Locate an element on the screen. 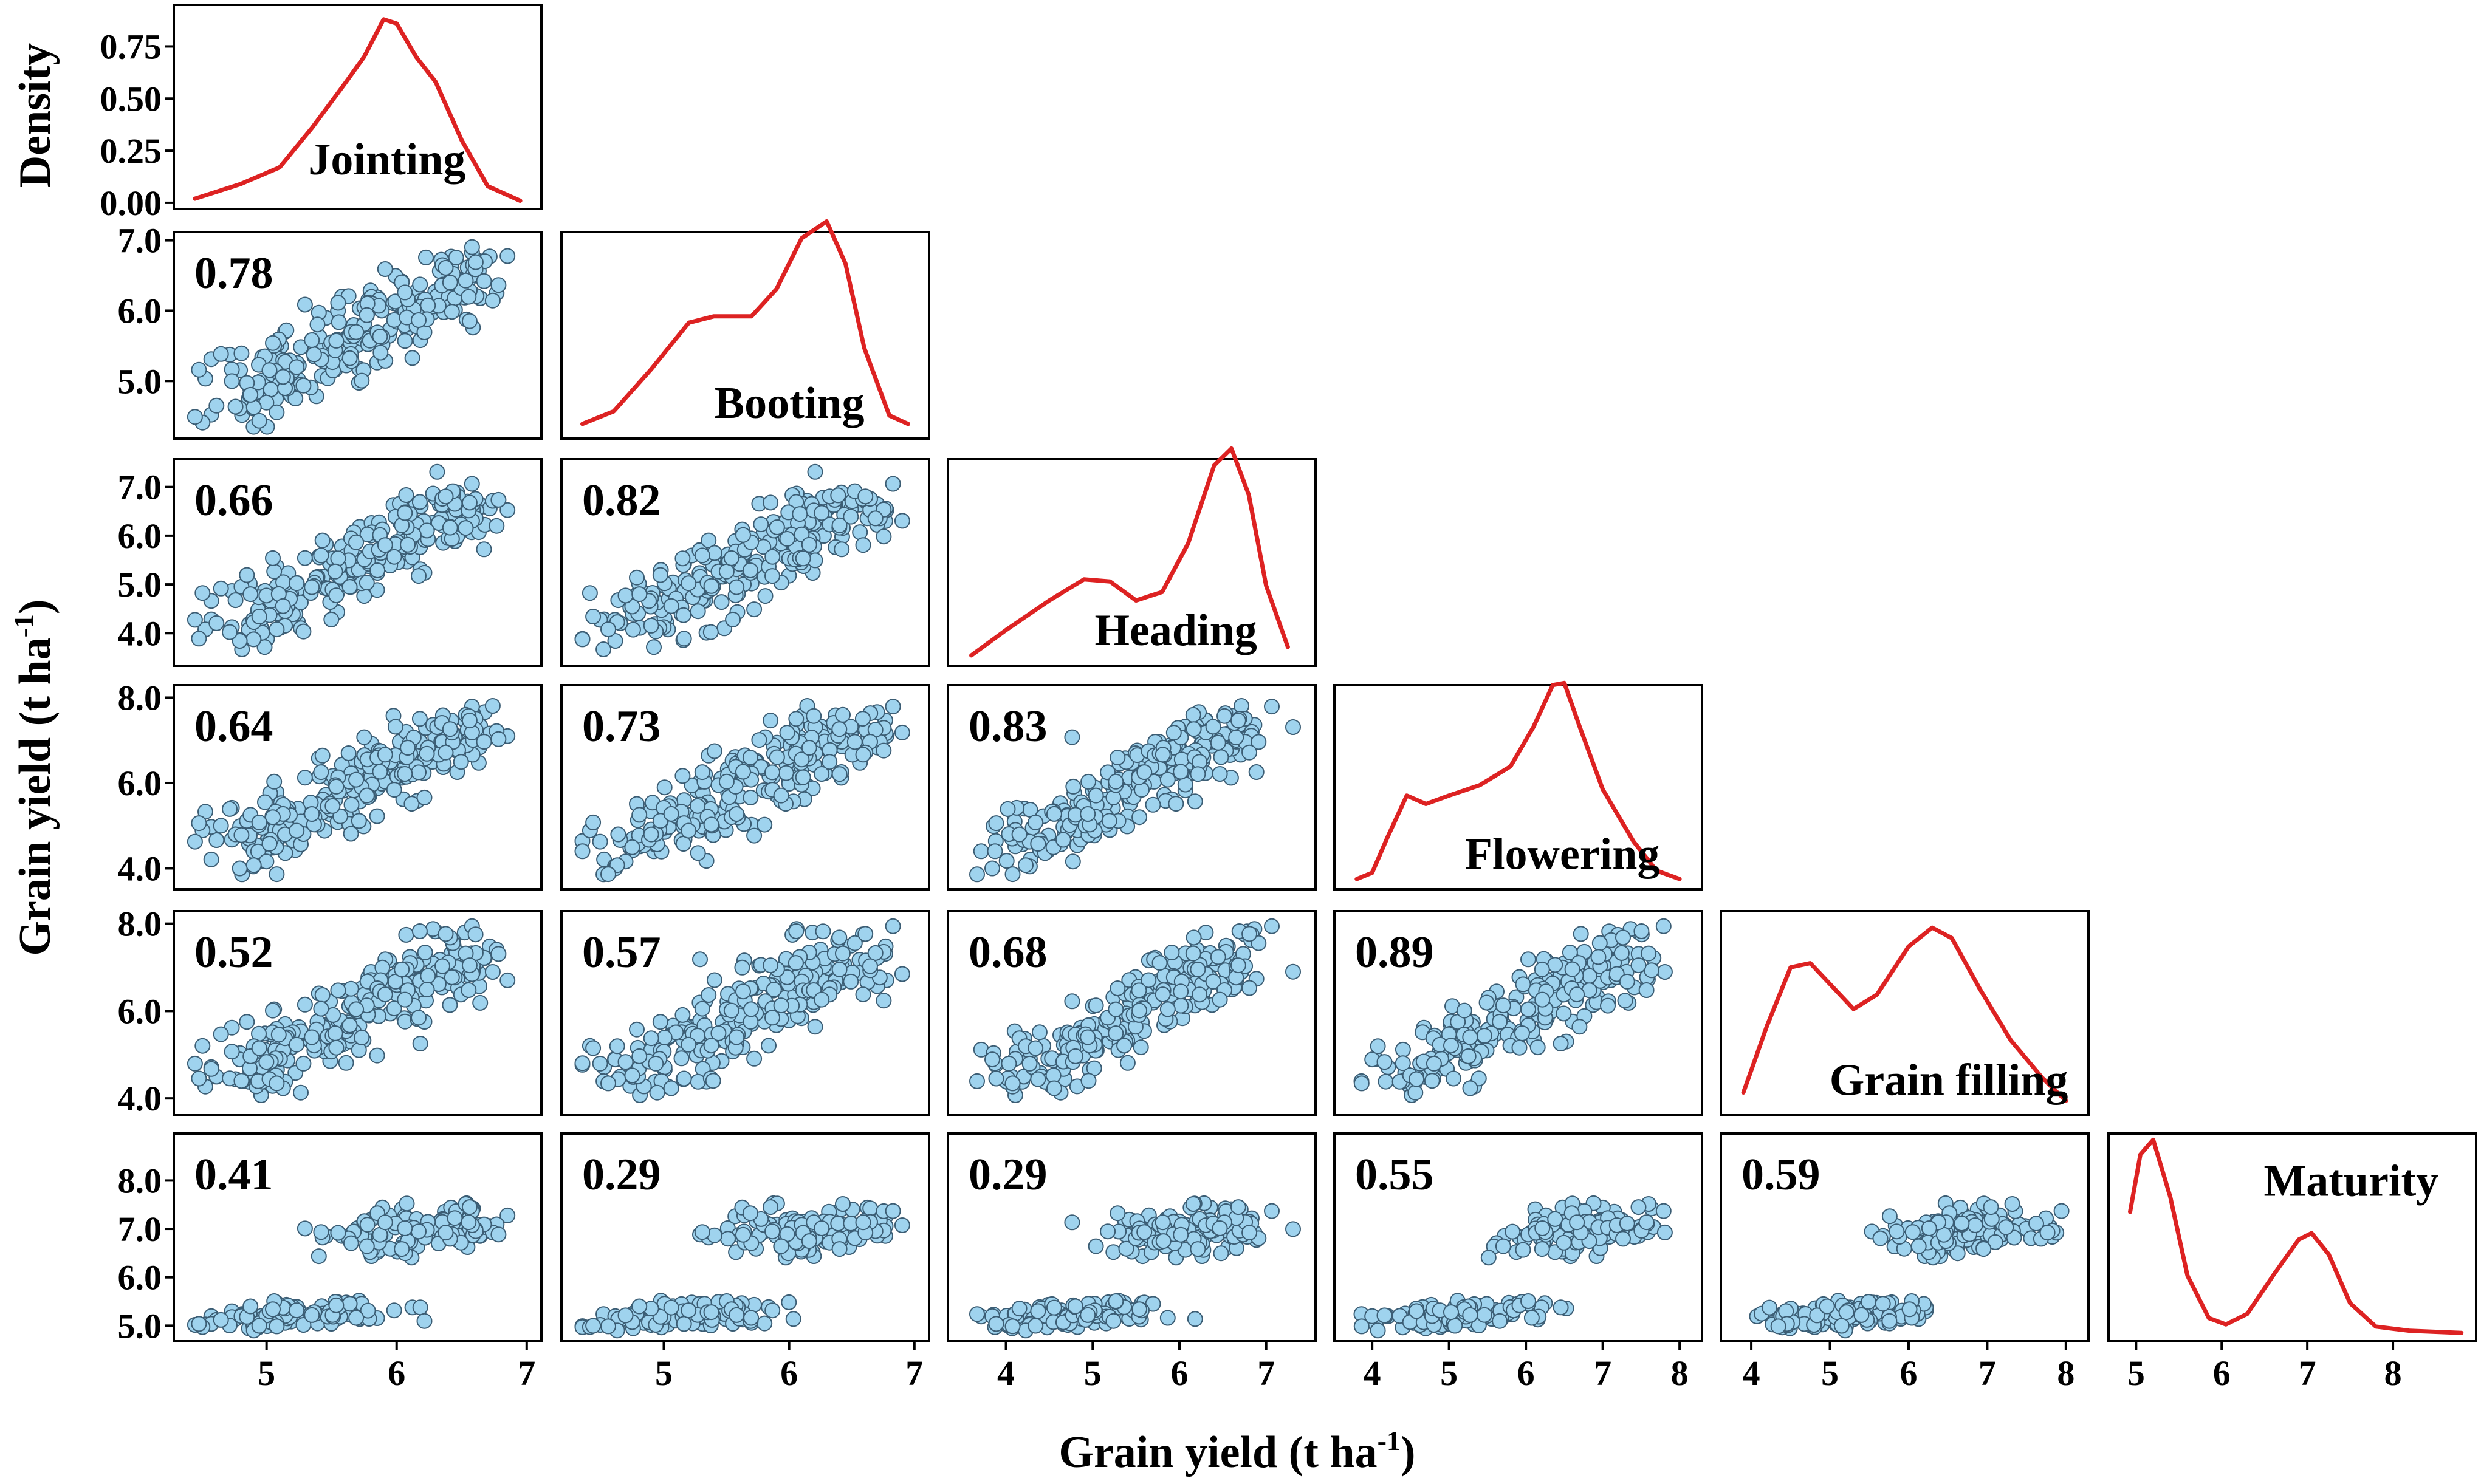  correlation-label: 0.57 is located at coordinates (621, 952).